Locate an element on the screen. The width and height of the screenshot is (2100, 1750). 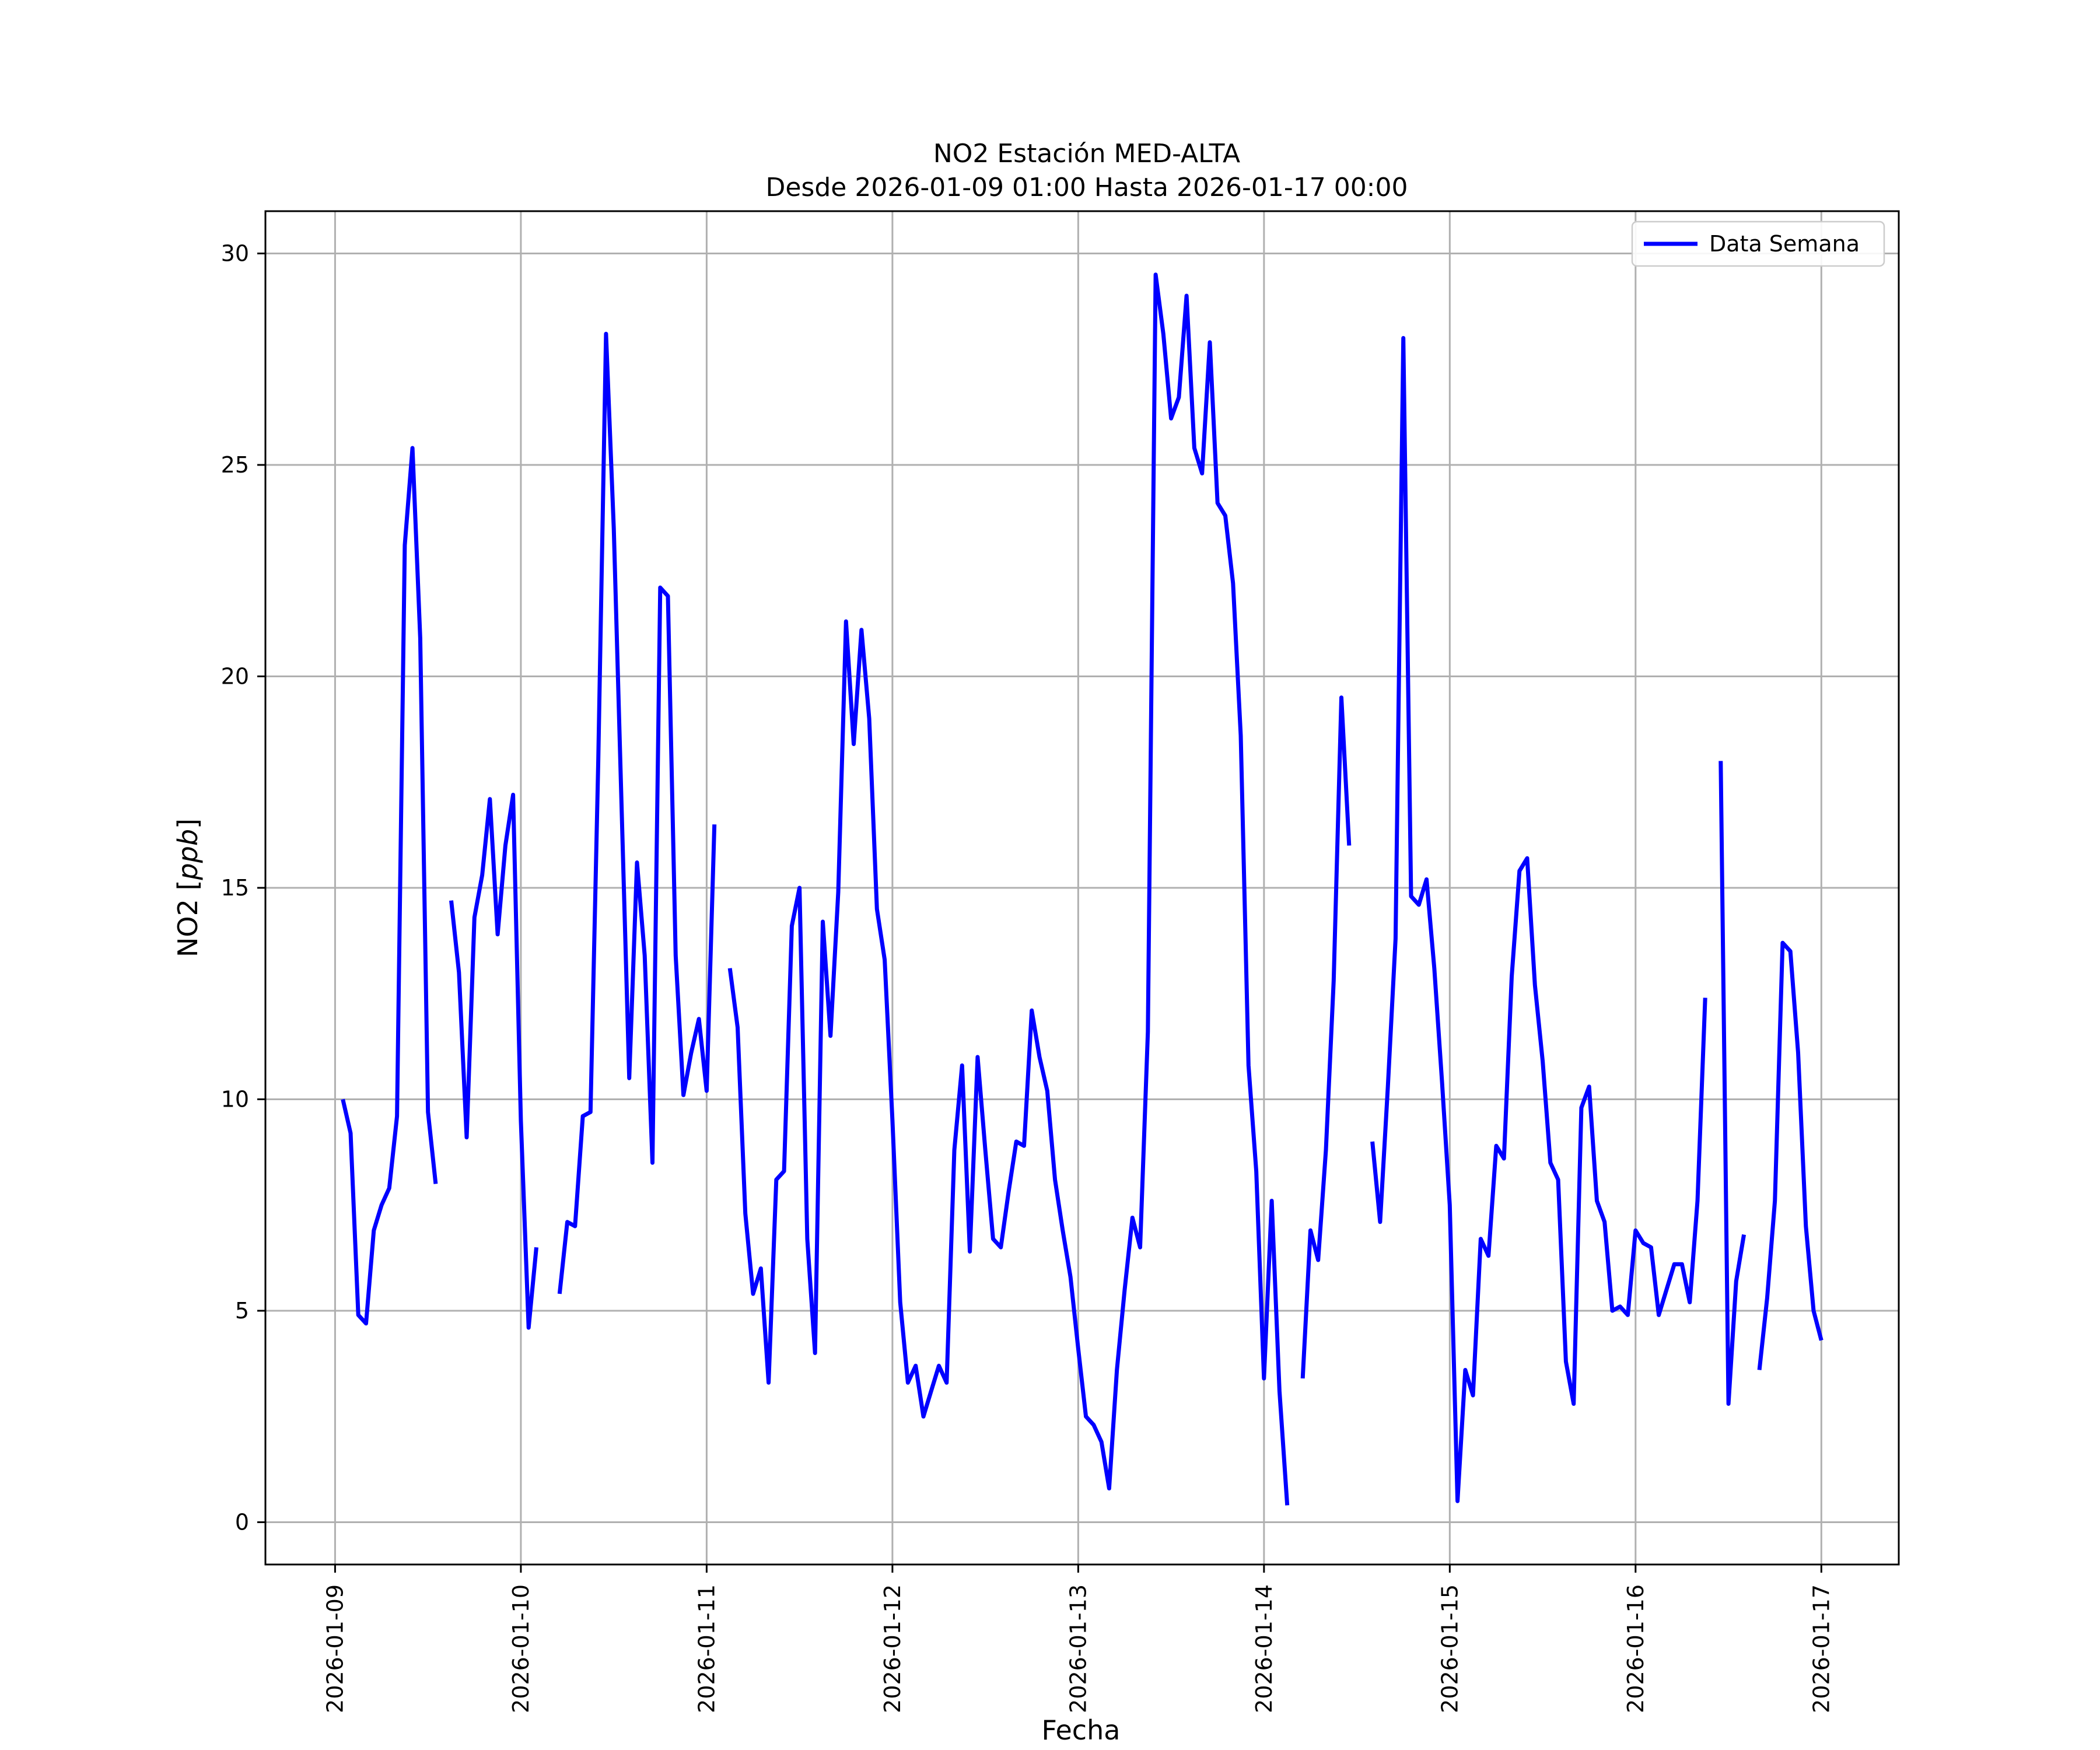
x-tick-label: 2026-01-16 is located at coordinates (1636, 1648).